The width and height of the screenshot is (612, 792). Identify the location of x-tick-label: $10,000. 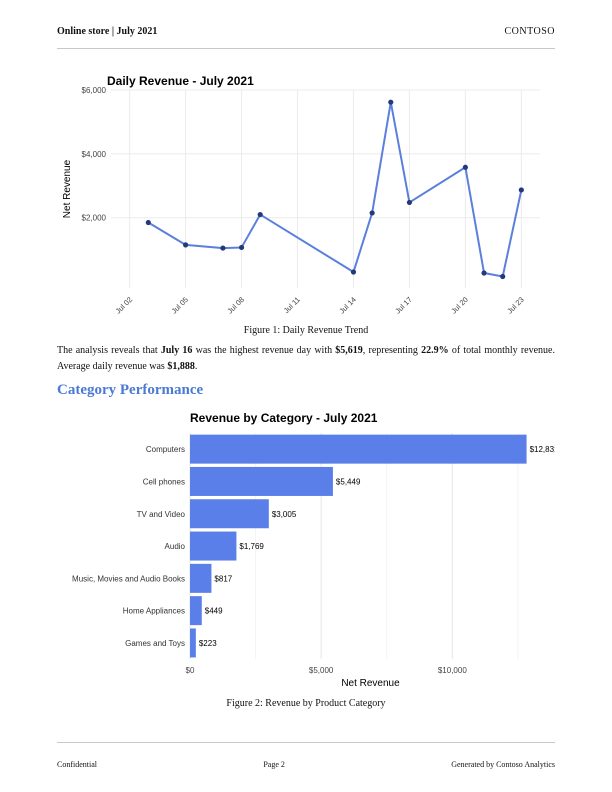
(452, 670).